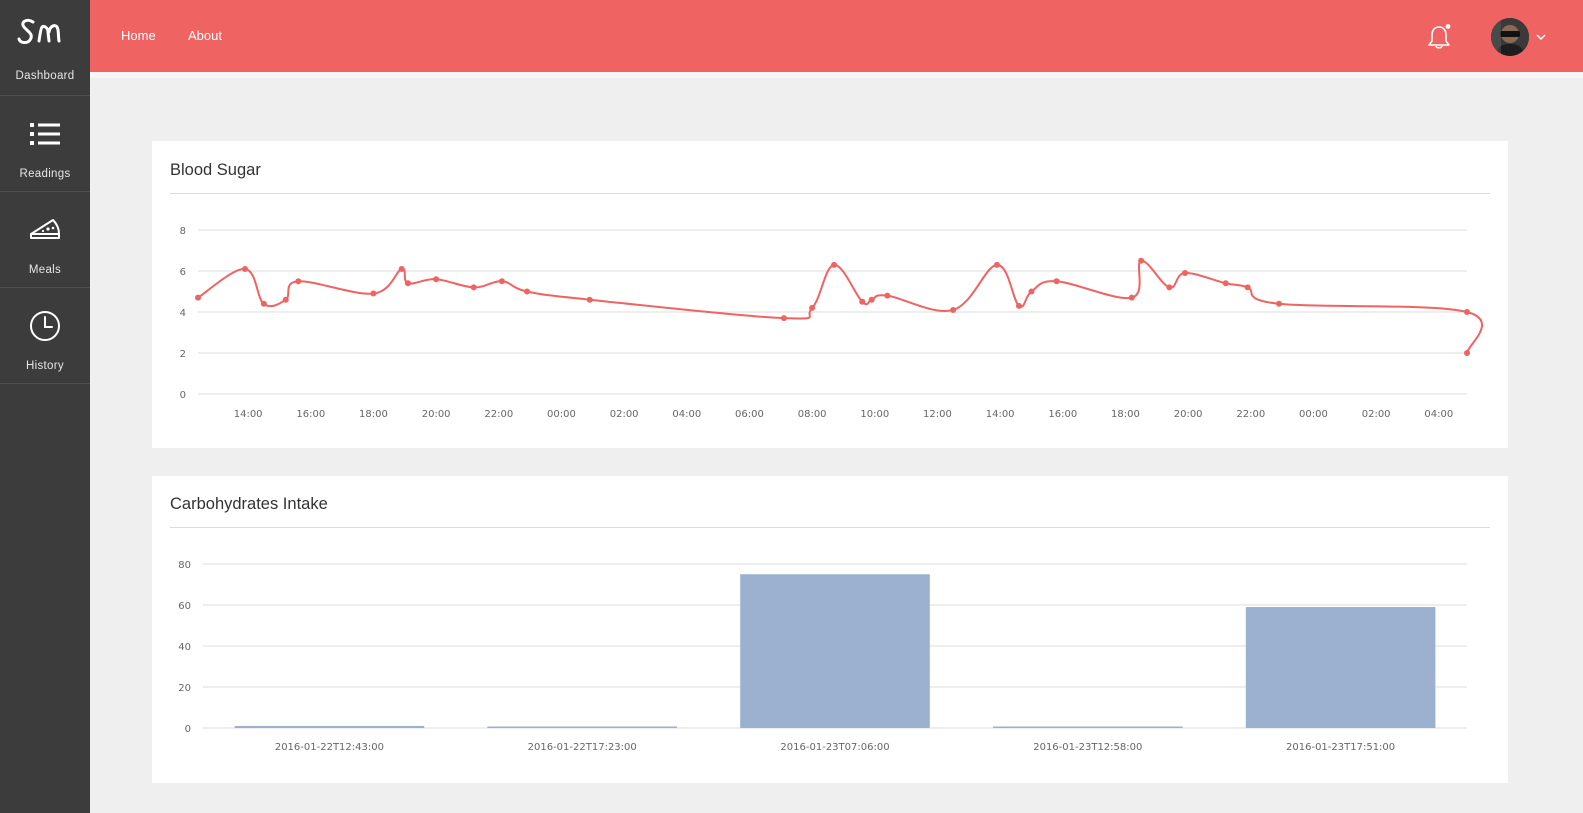 Image resolution: width=1583 pixels, height=813 pixels. Describe the element at coordinates (840, 306) in the screenshot. I see `series-line` at that location.